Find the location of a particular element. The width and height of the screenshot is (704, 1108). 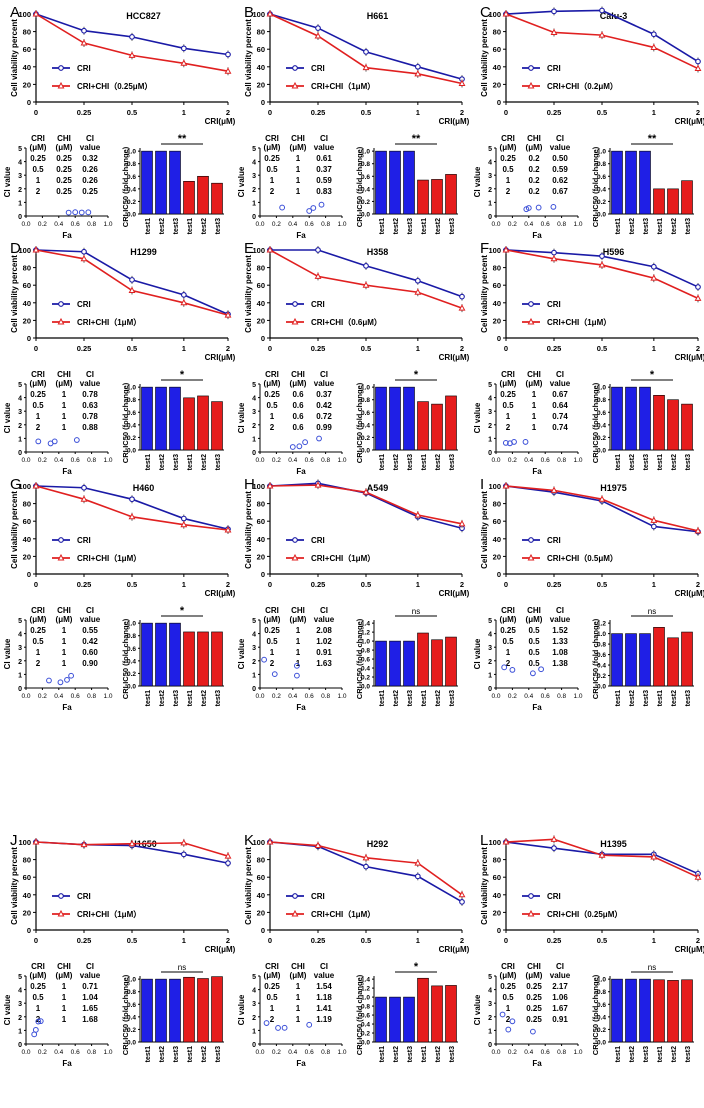

bar-category-label: test2 is located at coordinates (204, 226).